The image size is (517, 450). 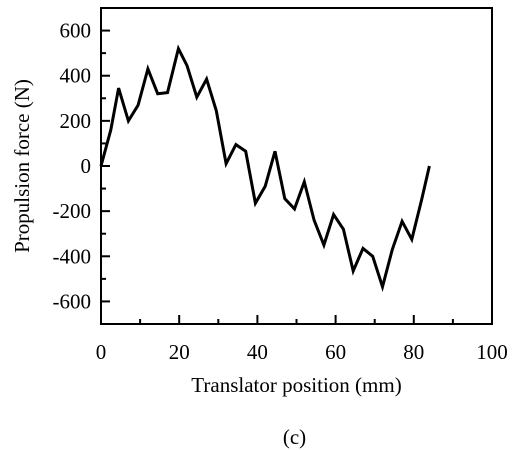 What do you see at coordinates (72, 166) in the screenshot?
I see `y-axis-tick-labels: -600 -400 -200 0 200 400 600` at bounding box center [72, 166].